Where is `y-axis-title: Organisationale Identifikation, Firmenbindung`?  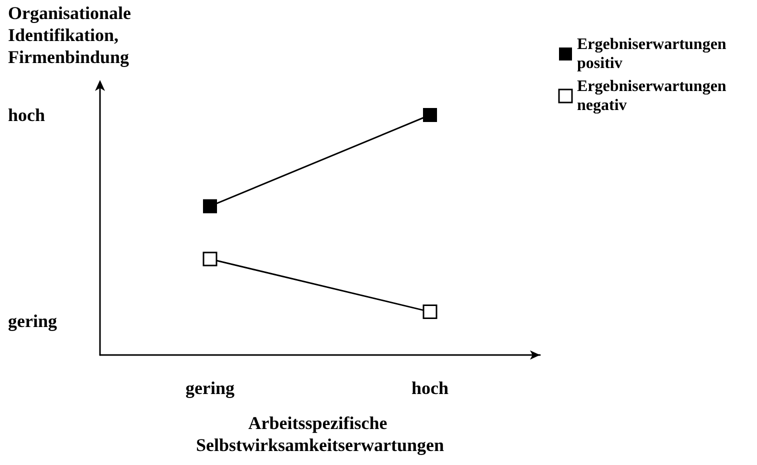
y-axis-title: Organisationale Identifikation, Firmenbindung is located at coordinates (72, 35).